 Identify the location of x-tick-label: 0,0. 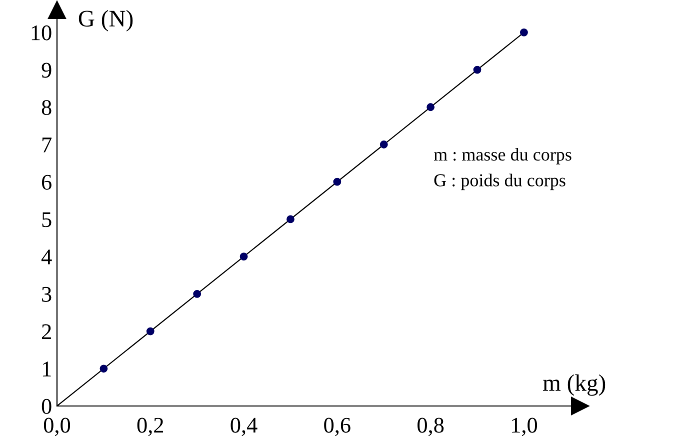
(57, 427).